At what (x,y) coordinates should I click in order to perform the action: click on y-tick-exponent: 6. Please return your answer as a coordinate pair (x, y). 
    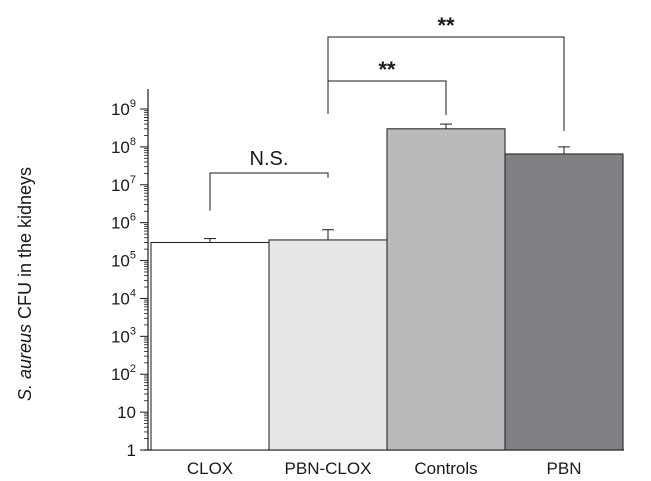
    Looking at the image, I should click on (133, 218).